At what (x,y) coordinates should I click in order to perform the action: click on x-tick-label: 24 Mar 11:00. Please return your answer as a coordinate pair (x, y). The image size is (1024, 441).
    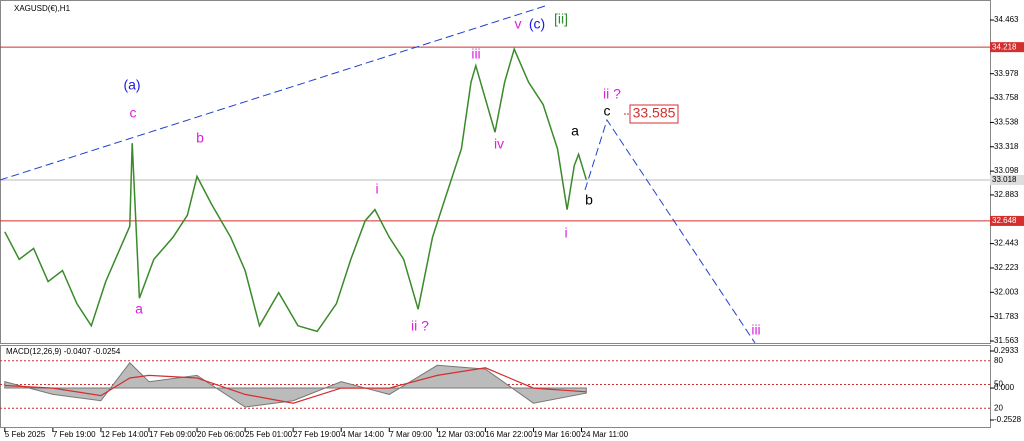
    Looking at the image, I should click on (605, 434).